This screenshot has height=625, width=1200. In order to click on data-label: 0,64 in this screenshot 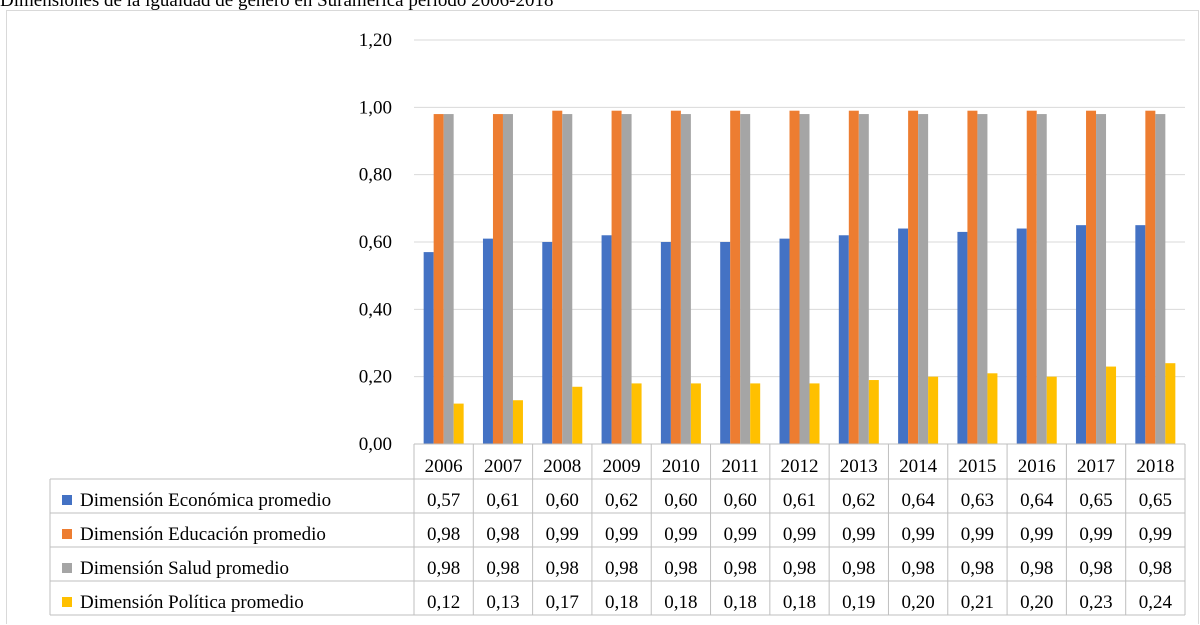, I will do `click(918, 500)`.